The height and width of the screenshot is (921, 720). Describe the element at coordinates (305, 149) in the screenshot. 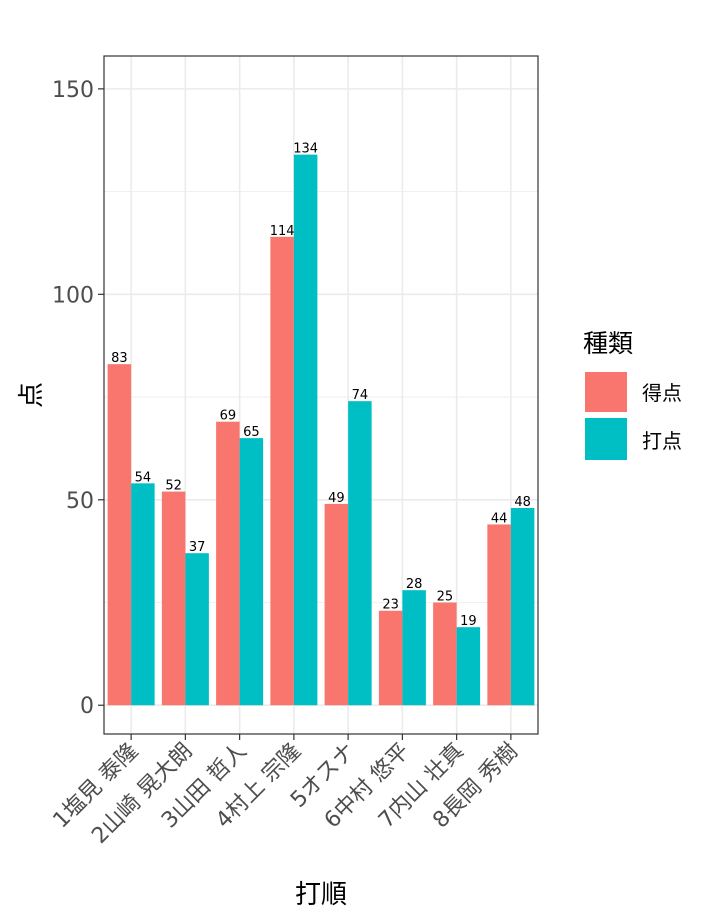

I see `bar-value-label: 134` at that location.